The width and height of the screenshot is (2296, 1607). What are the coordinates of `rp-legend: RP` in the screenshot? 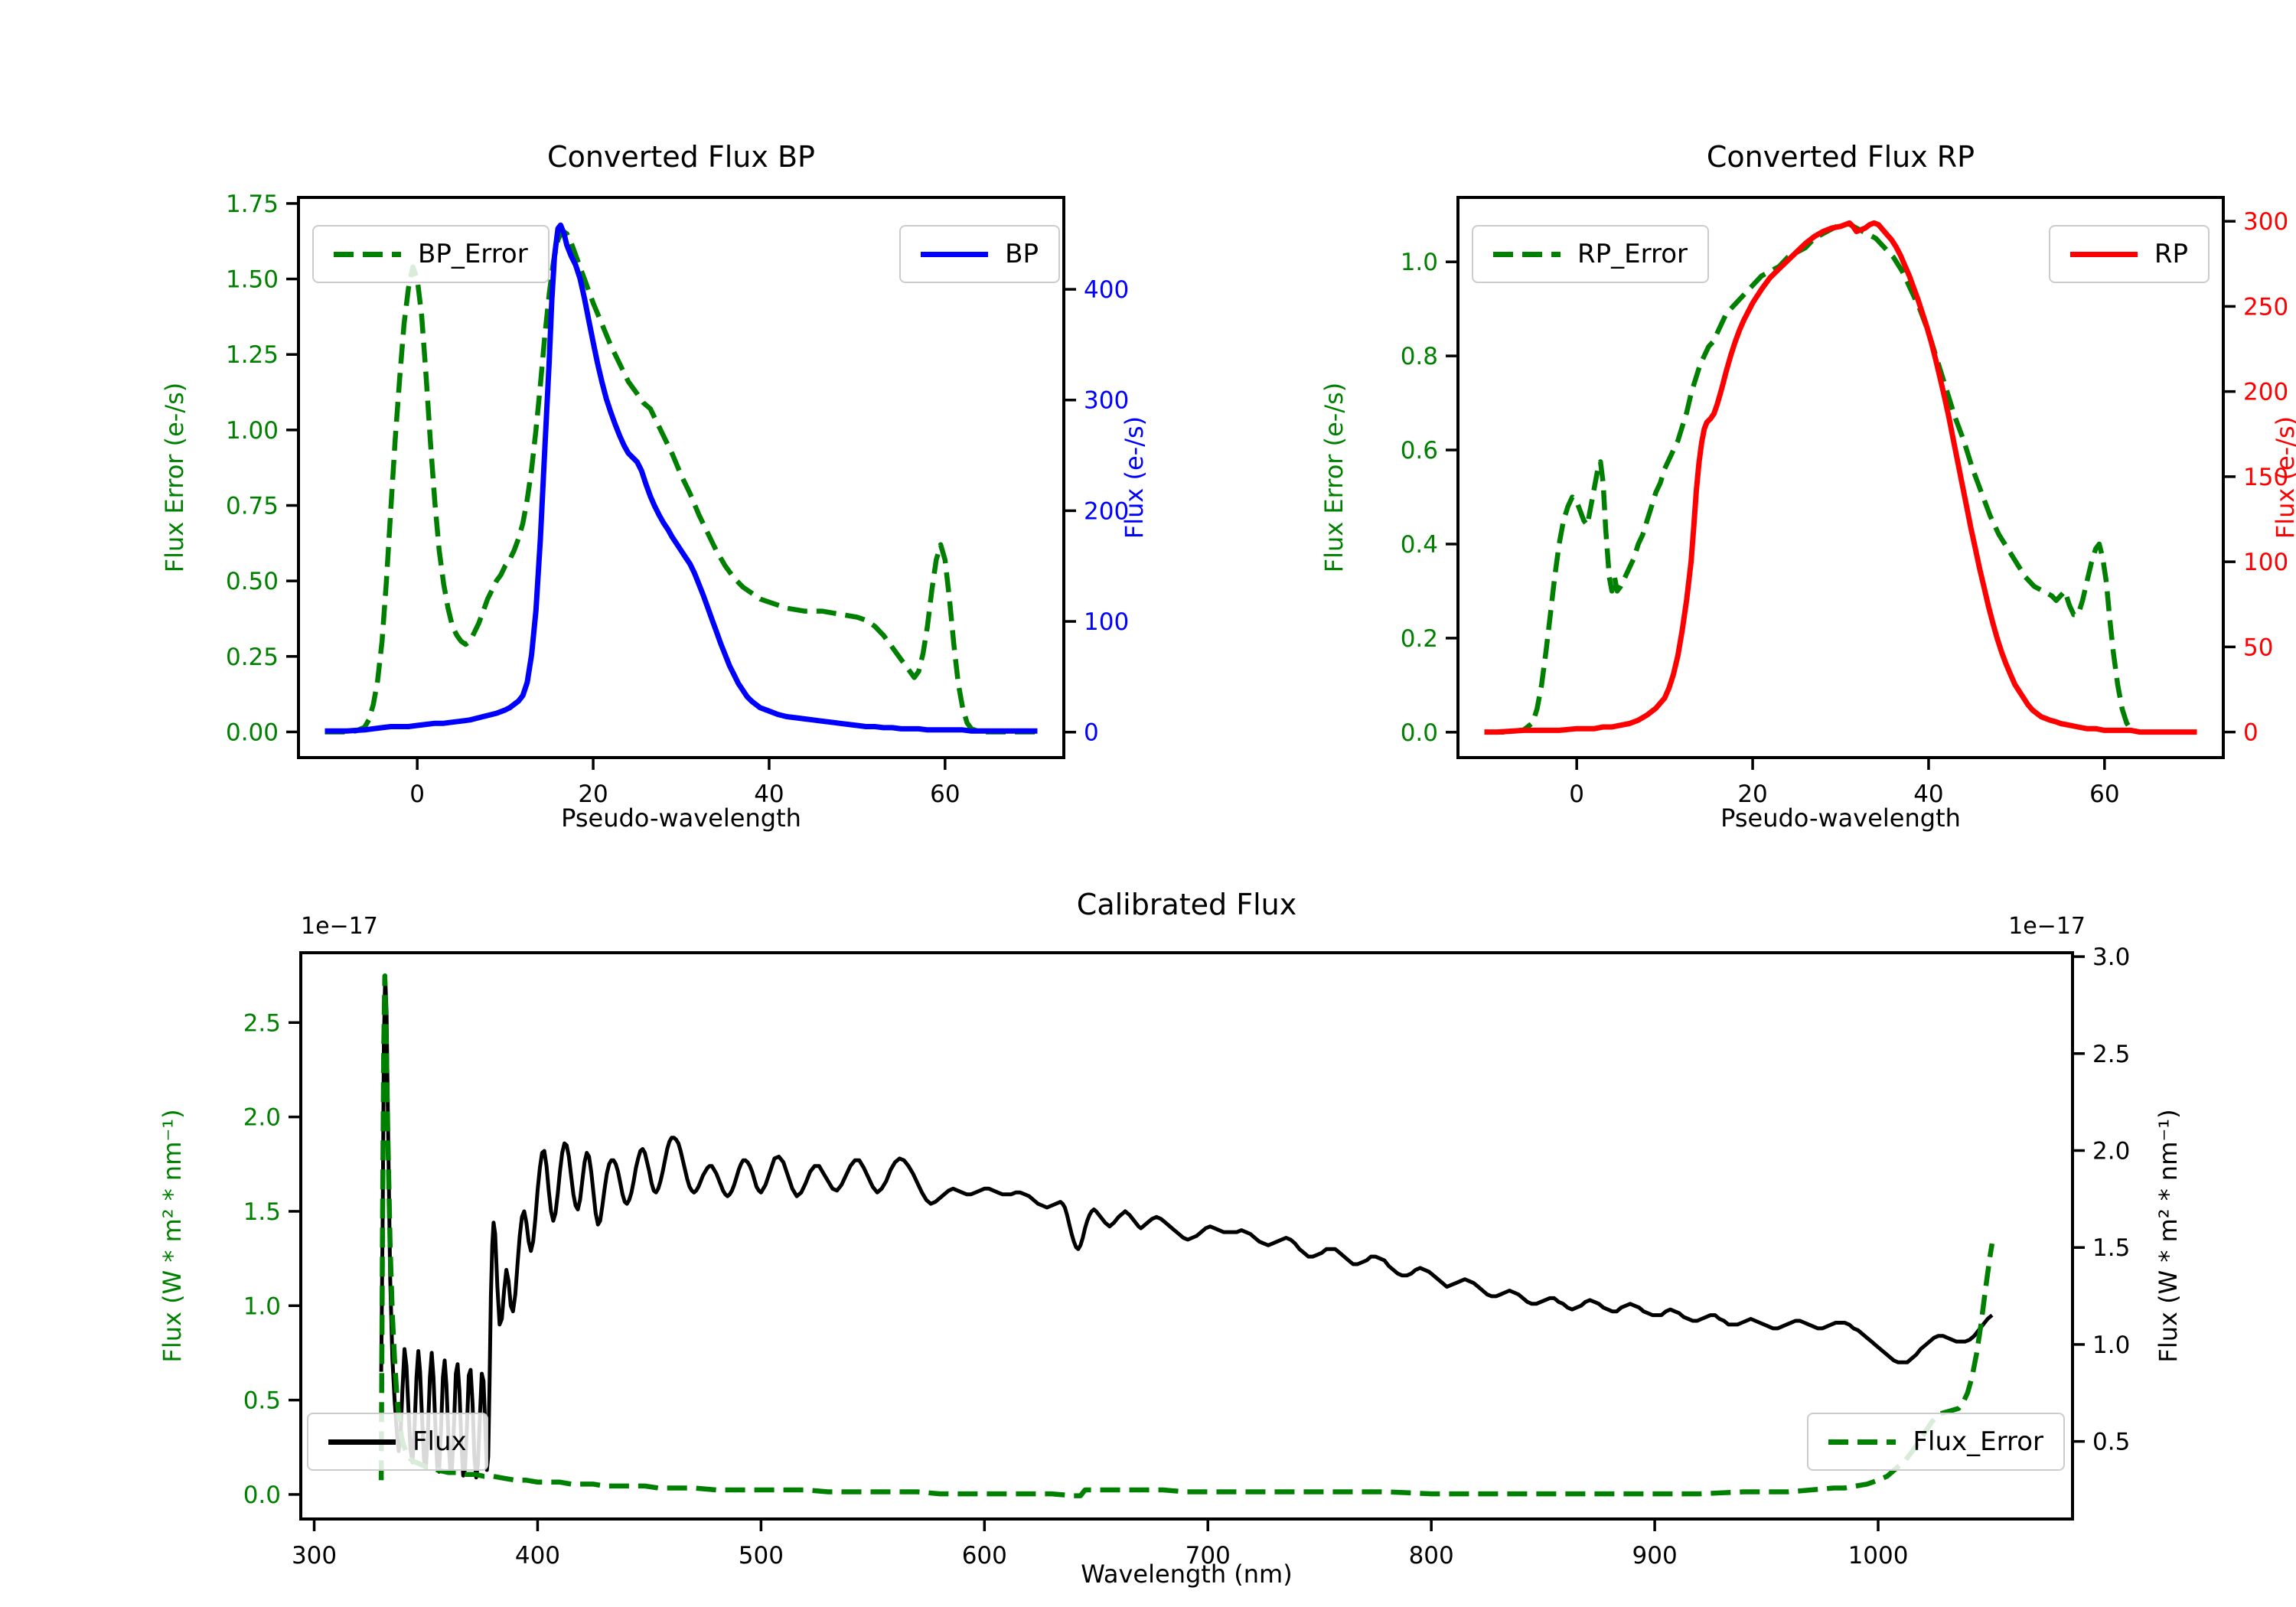 It's located at (2129, 254).